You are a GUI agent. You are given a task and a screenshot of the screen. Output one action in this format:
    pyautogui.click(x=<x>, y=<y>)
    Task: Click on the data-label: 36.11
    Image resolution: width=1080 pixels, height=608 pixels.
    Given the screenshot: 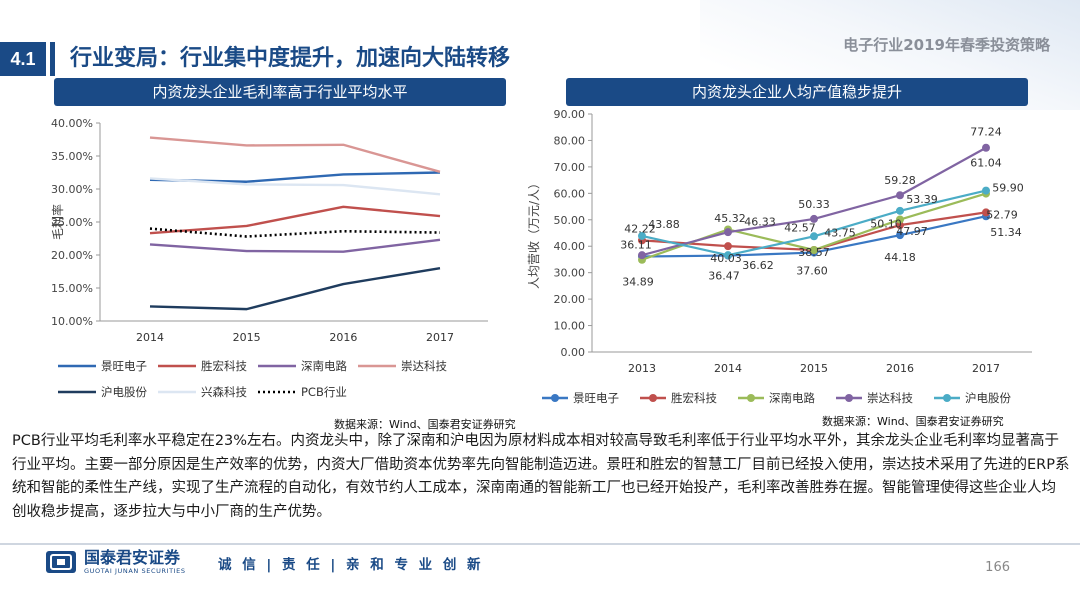 What is the action you would take?
    pyautogui.click(x=636, y=245)
    